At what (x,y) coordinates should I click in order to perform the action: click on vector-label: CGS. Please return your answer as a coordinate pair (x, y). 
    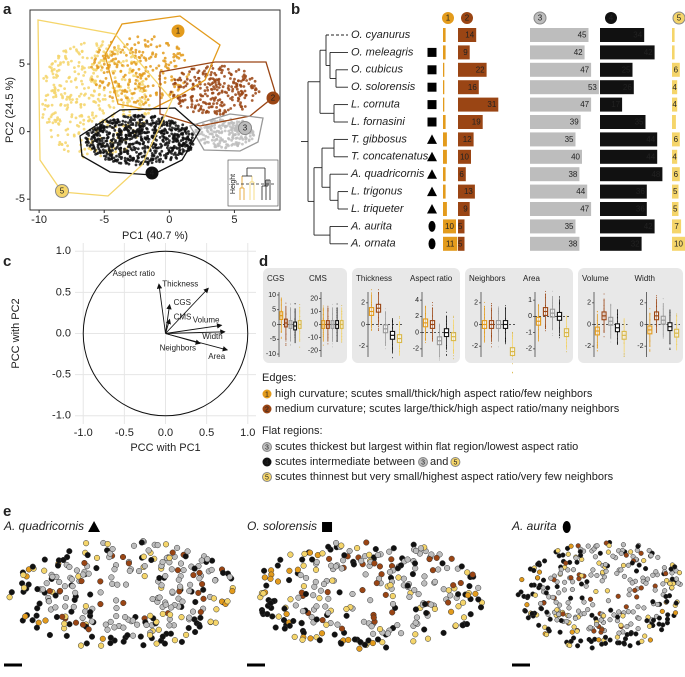
    Looking at the image, I should click on (182, 302).